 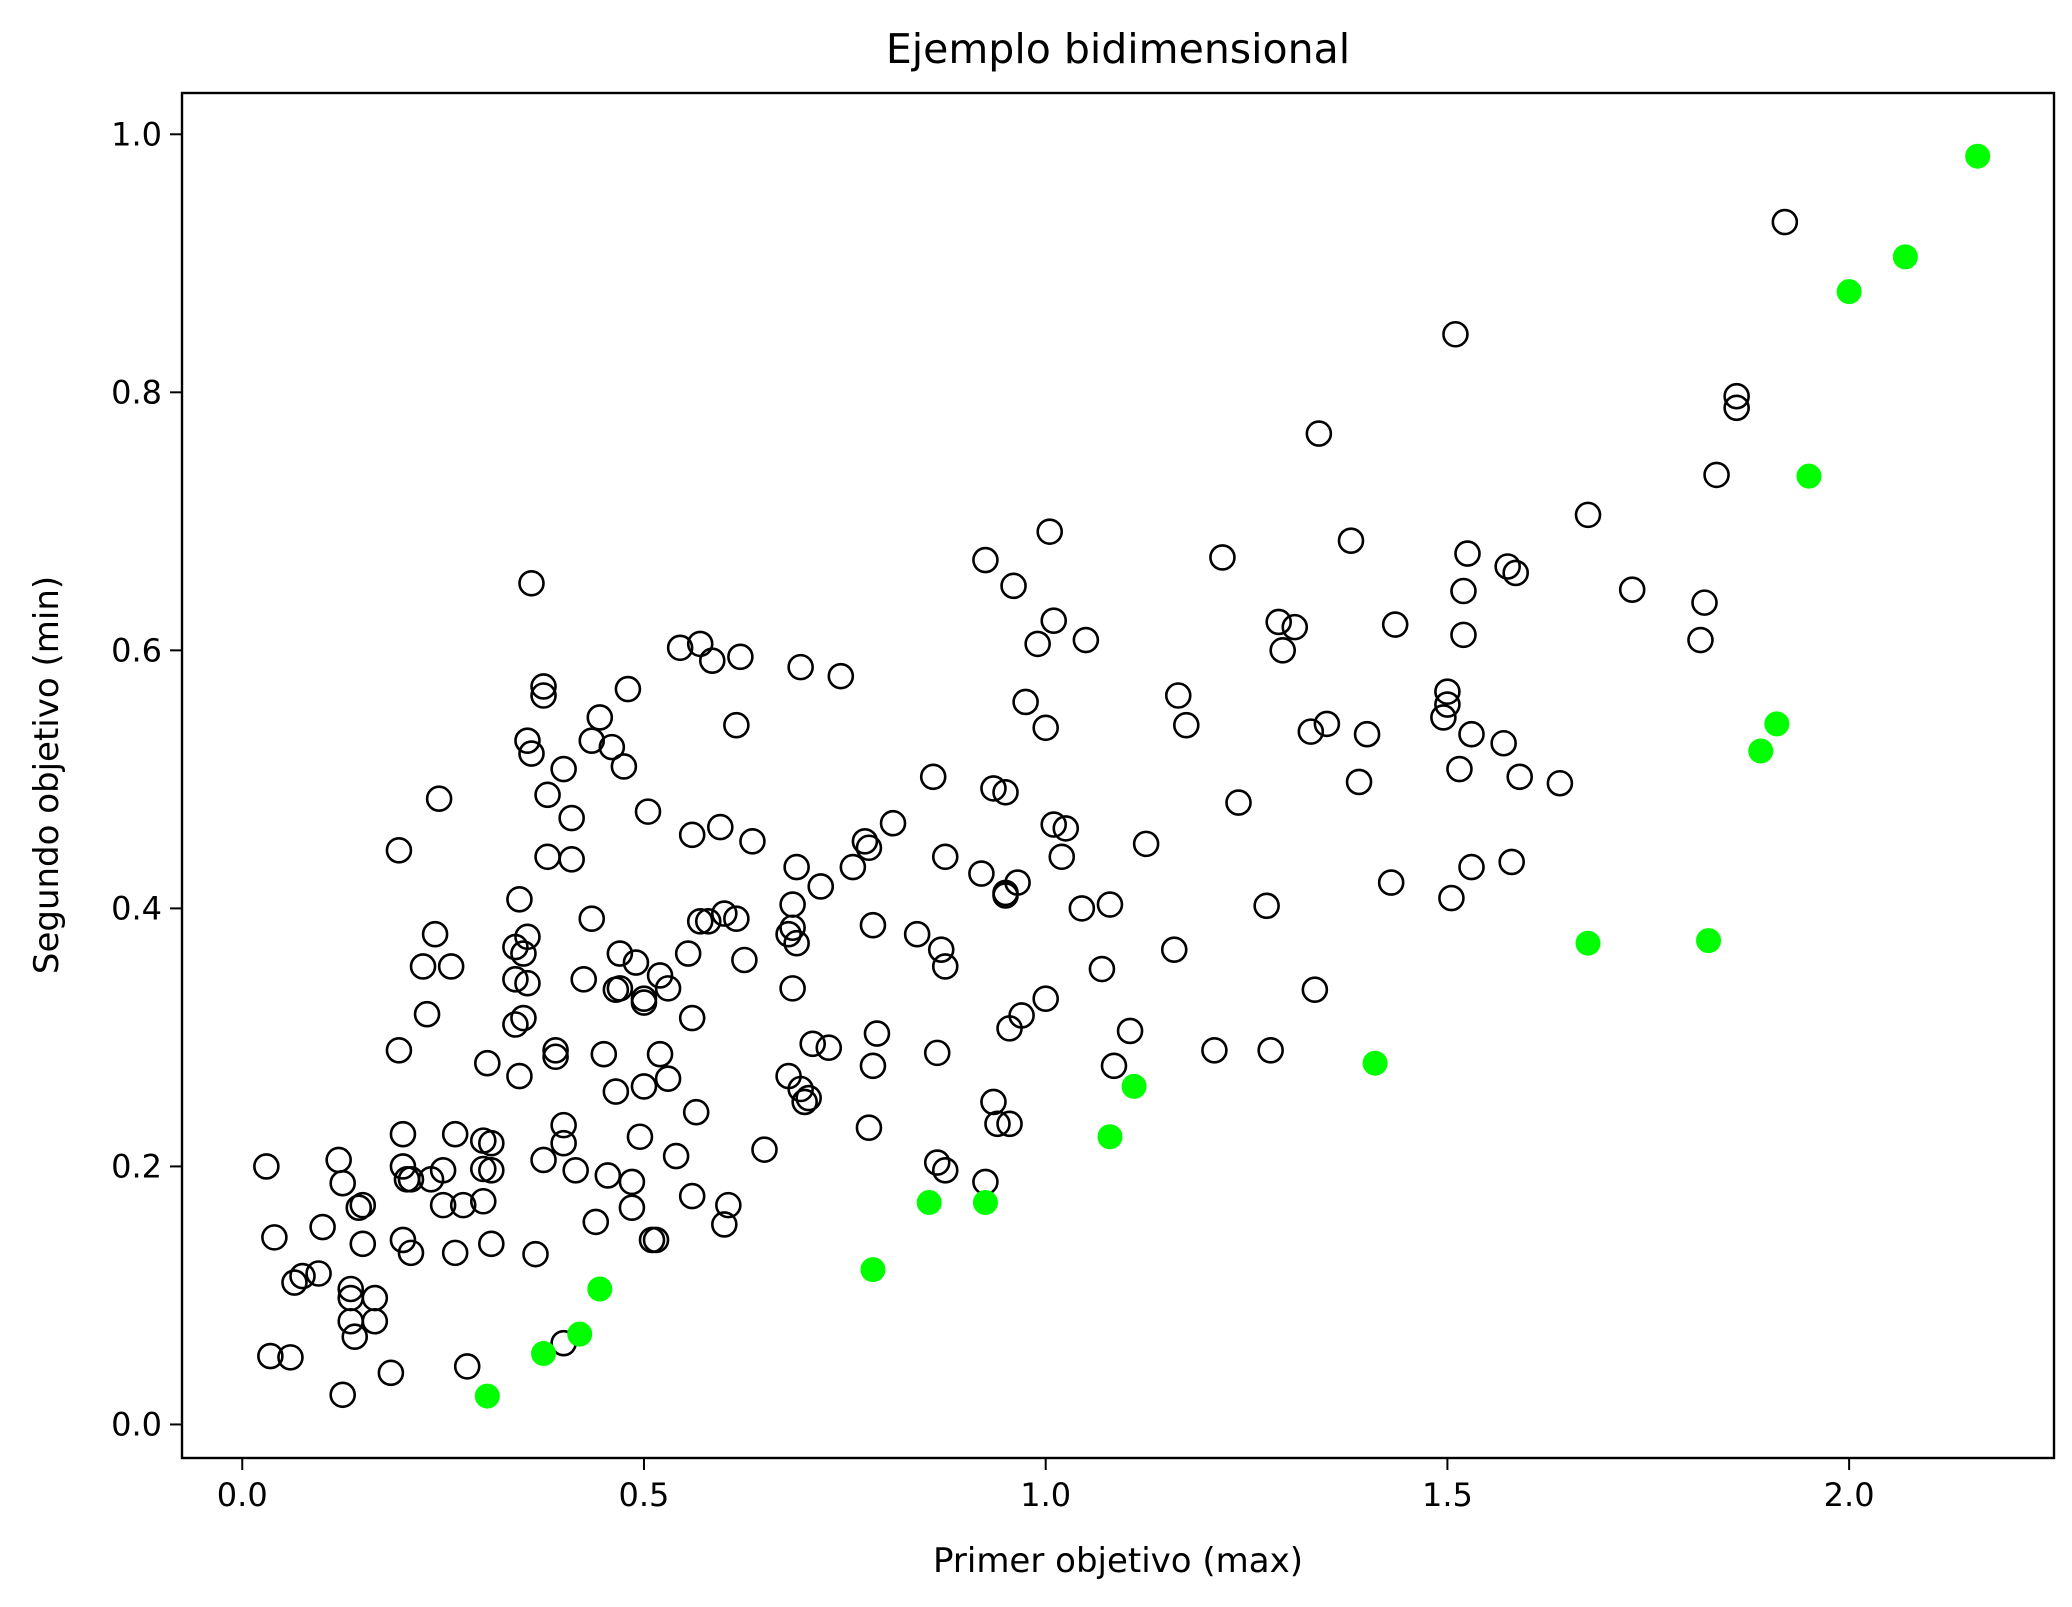 What do you see at coordinates (136, 650) in the screenshot?
I see `y-tick-label: 0.6` at bounding box center [136, 650].